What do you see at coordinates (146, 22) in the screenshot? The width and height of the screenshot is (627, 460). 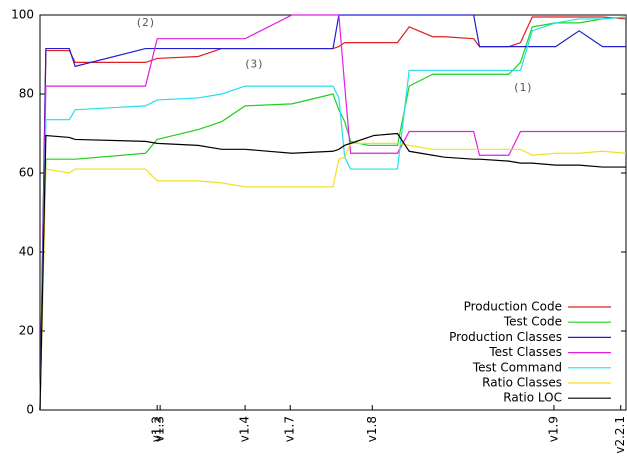 I see `annotation: (2)` at bounding box center [146, 22].